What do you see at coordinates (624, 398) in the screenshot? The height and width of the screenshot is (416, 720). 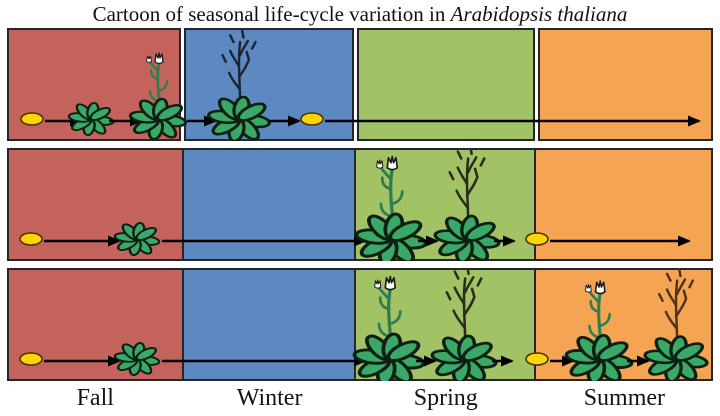 I see `season-label-summer: Summer` at bounding box center [624, 398].